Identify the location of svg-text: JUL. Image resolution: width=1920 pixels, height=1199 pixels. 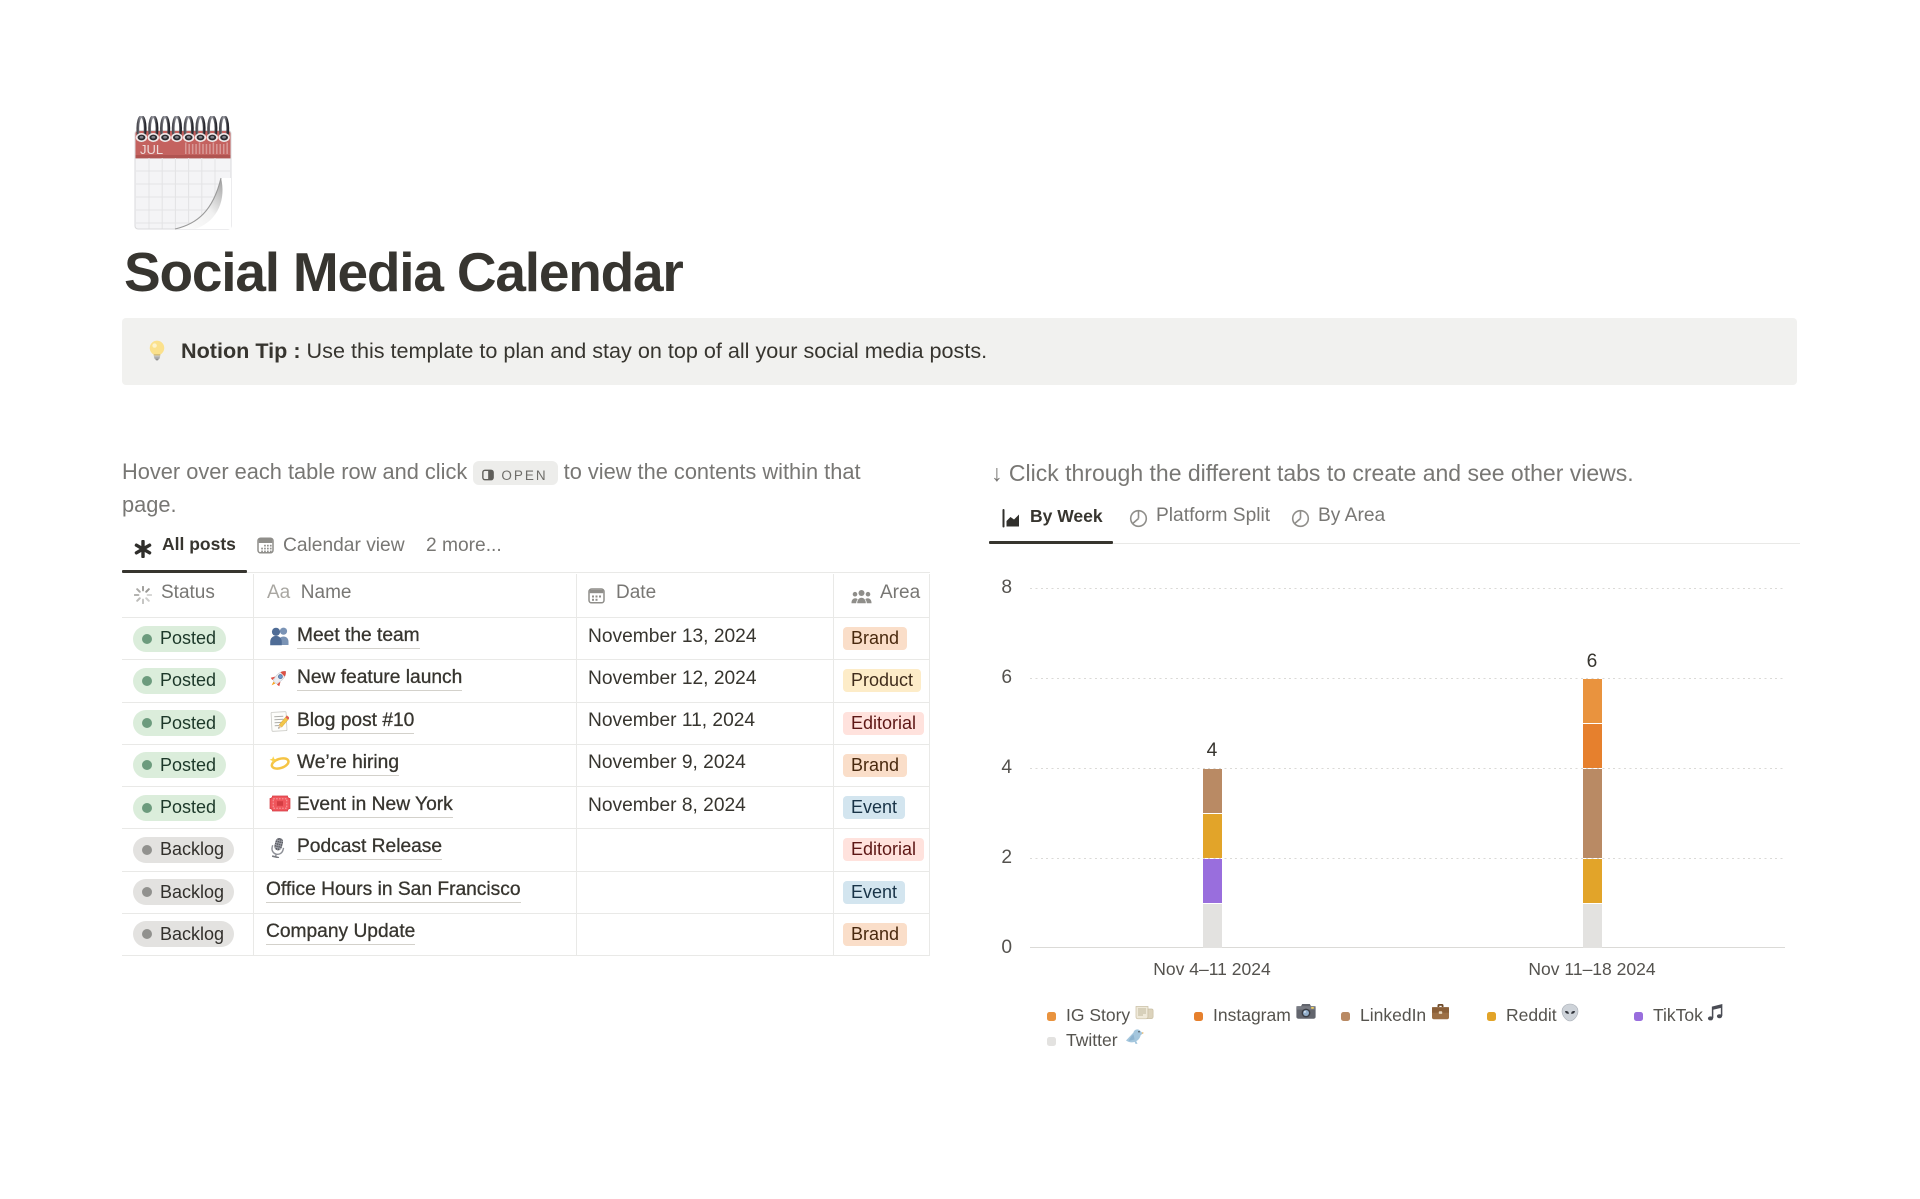
(151, 149).